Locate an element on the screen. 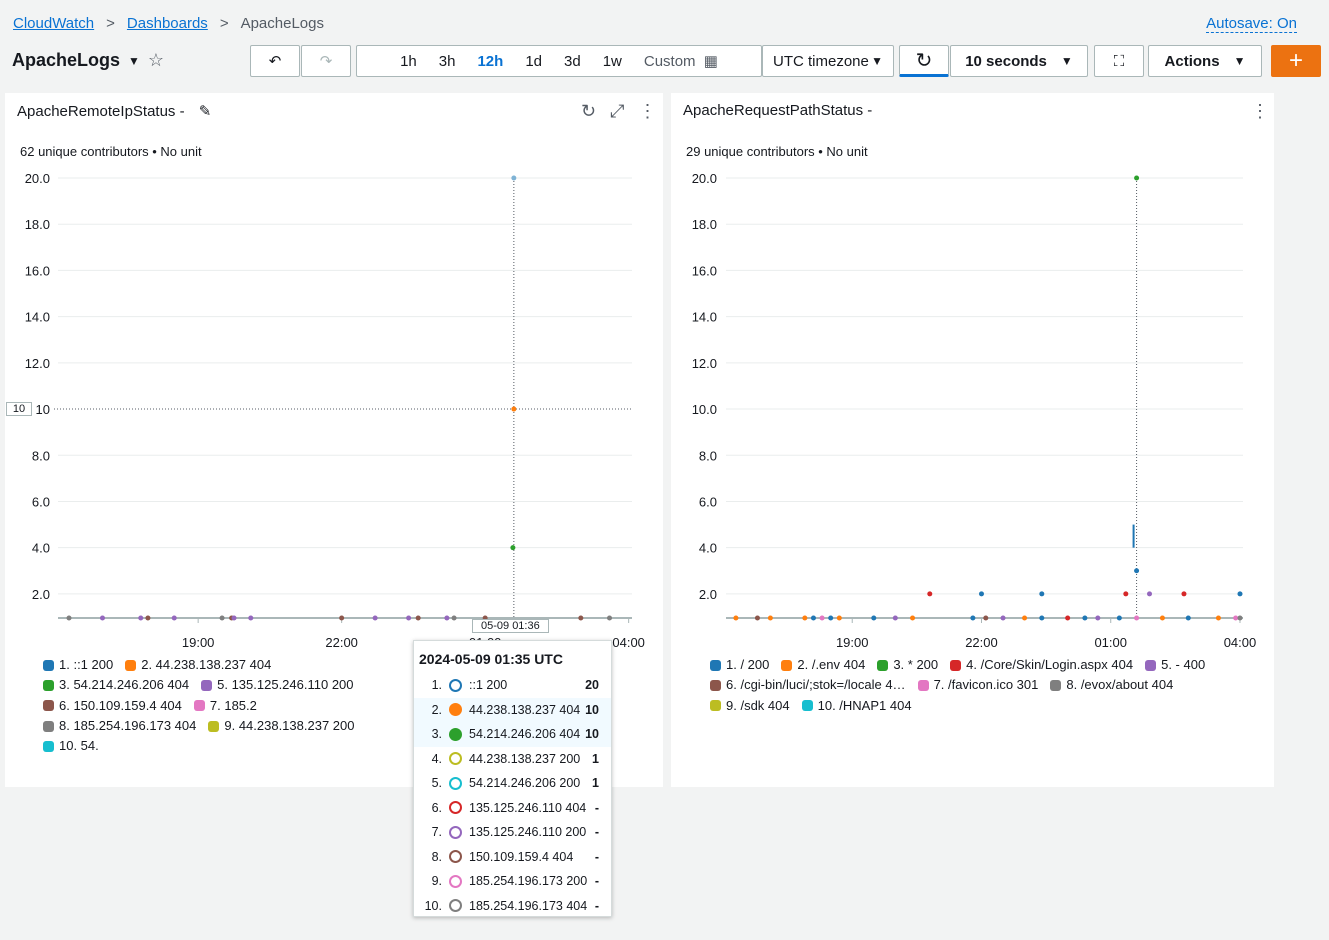  row-index: 1. is located at coordinates (436, 685).